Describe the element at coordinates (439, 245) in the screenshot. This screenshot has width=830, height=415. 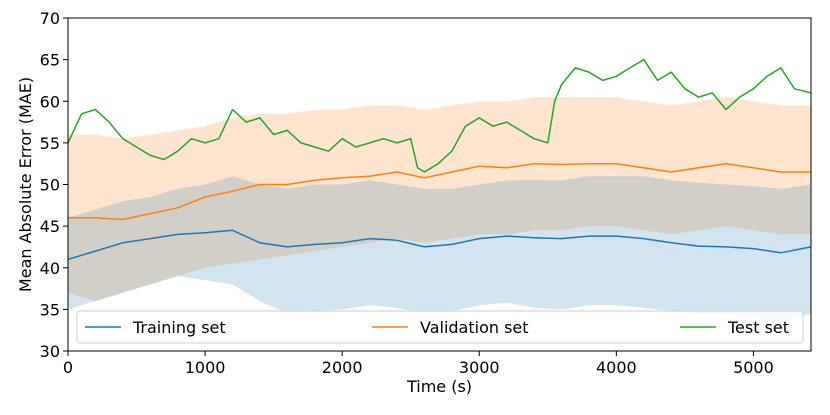
I see `line-training-set` at that location.